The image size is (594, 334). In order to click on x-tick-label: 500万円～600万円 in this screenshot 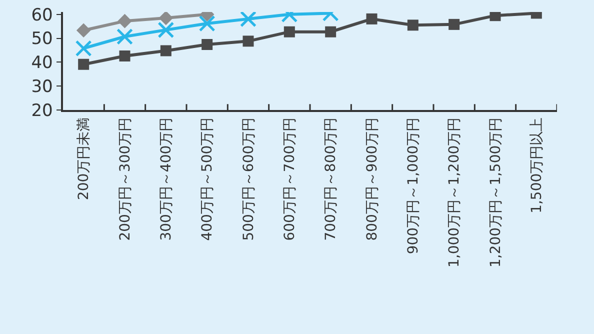, I will do `click(248, 179)`.